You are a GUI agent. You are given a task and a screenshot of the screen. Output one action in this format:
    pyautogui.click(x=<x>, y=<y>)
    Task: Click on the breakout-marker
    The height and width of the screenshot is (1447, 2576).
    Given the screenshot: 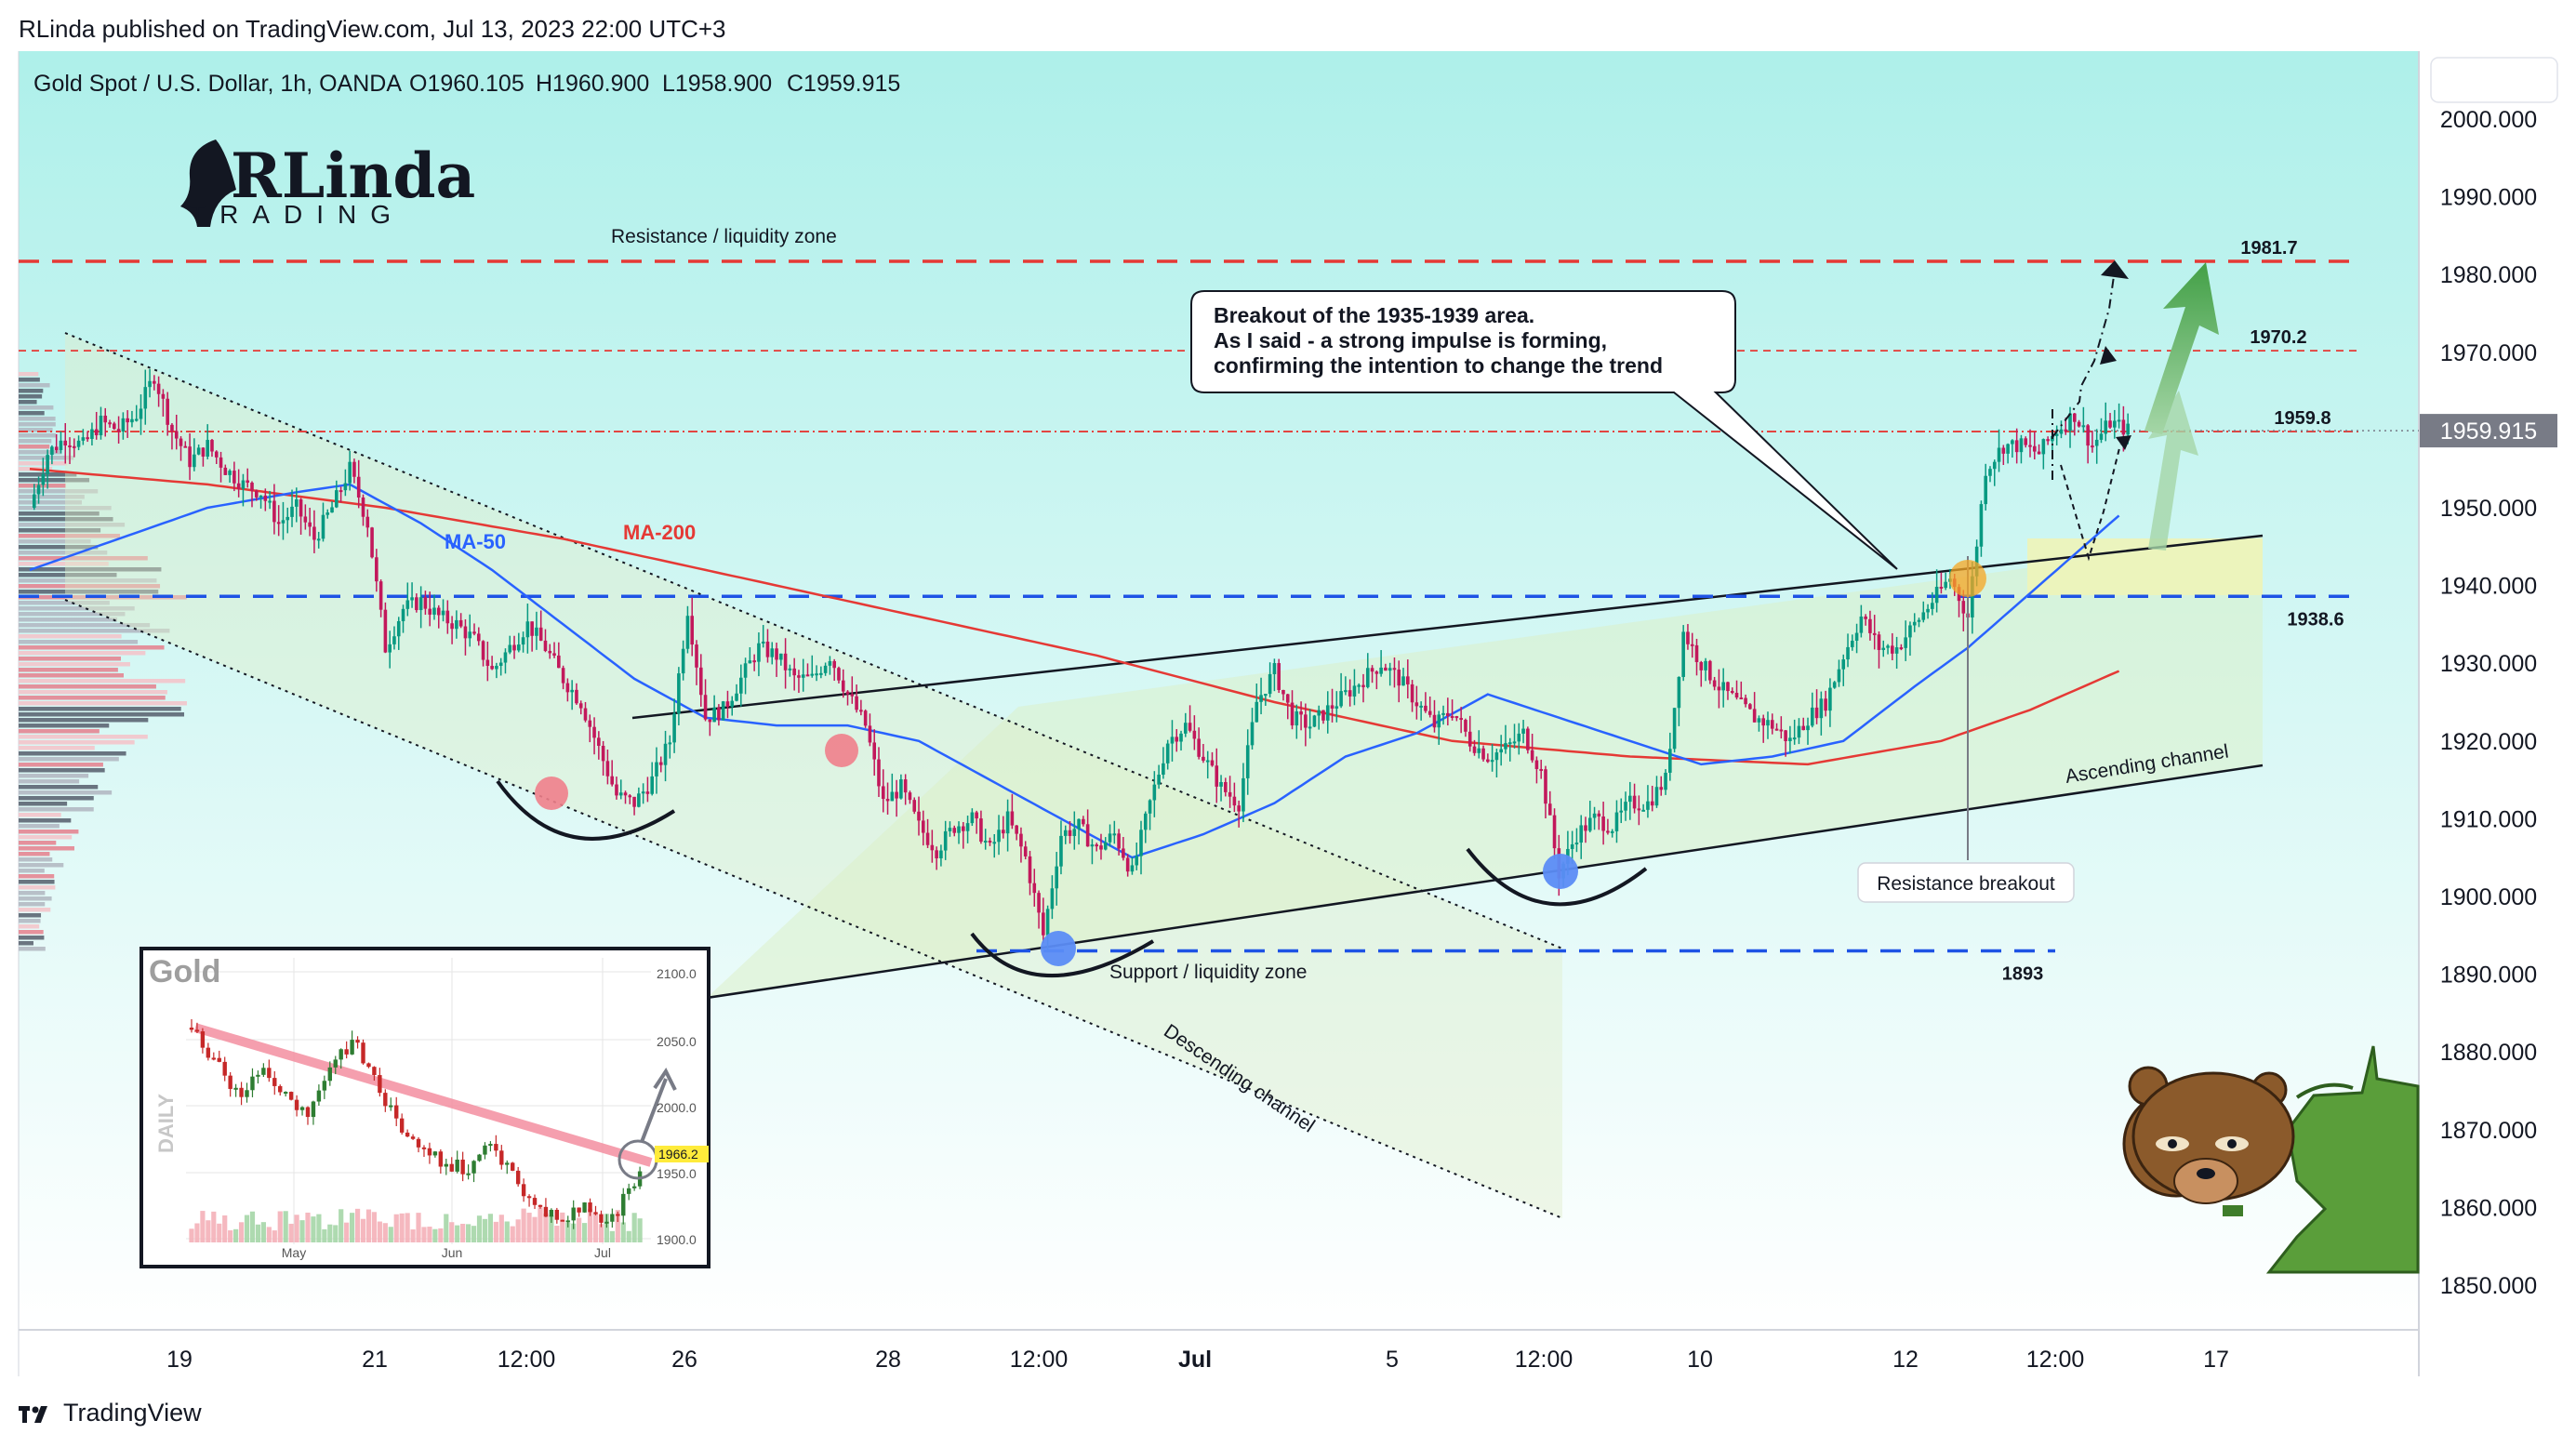 What is the action you would take?
    pyautogui.click(x=1967, y=579)
    